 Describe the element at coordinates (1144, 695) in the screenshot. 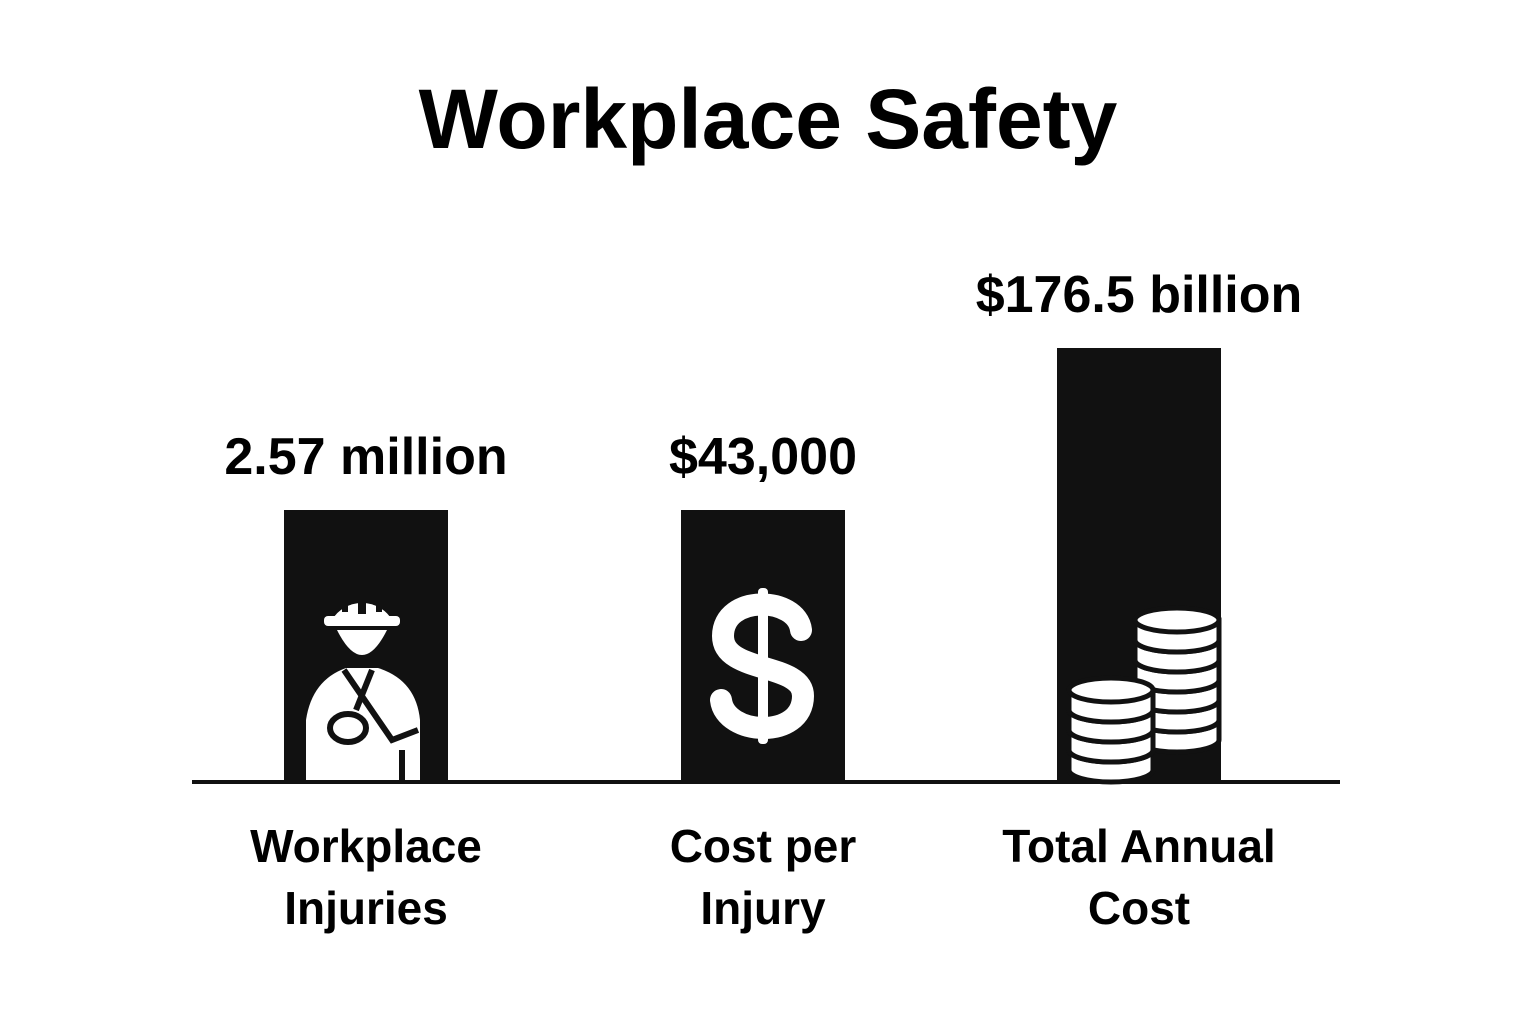

I see `coin-stacks-icon` at that location.